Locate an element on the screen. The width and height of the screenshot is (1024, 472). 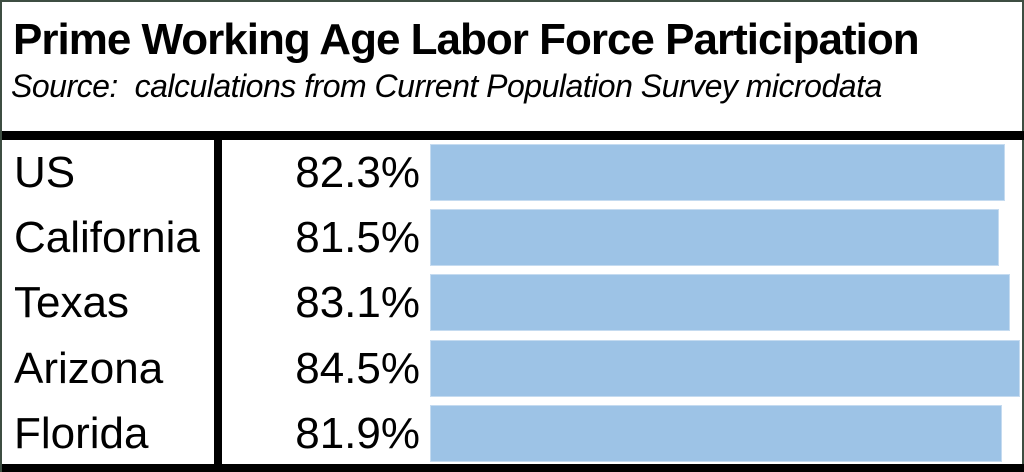
table-row: US 82.3% is located at coordinates (513, 172).